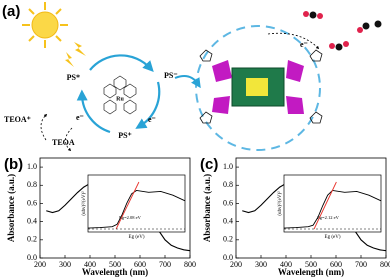 This screenshot has width=390, height=279. I want to click on panel-label: (c), so click(209, 164).